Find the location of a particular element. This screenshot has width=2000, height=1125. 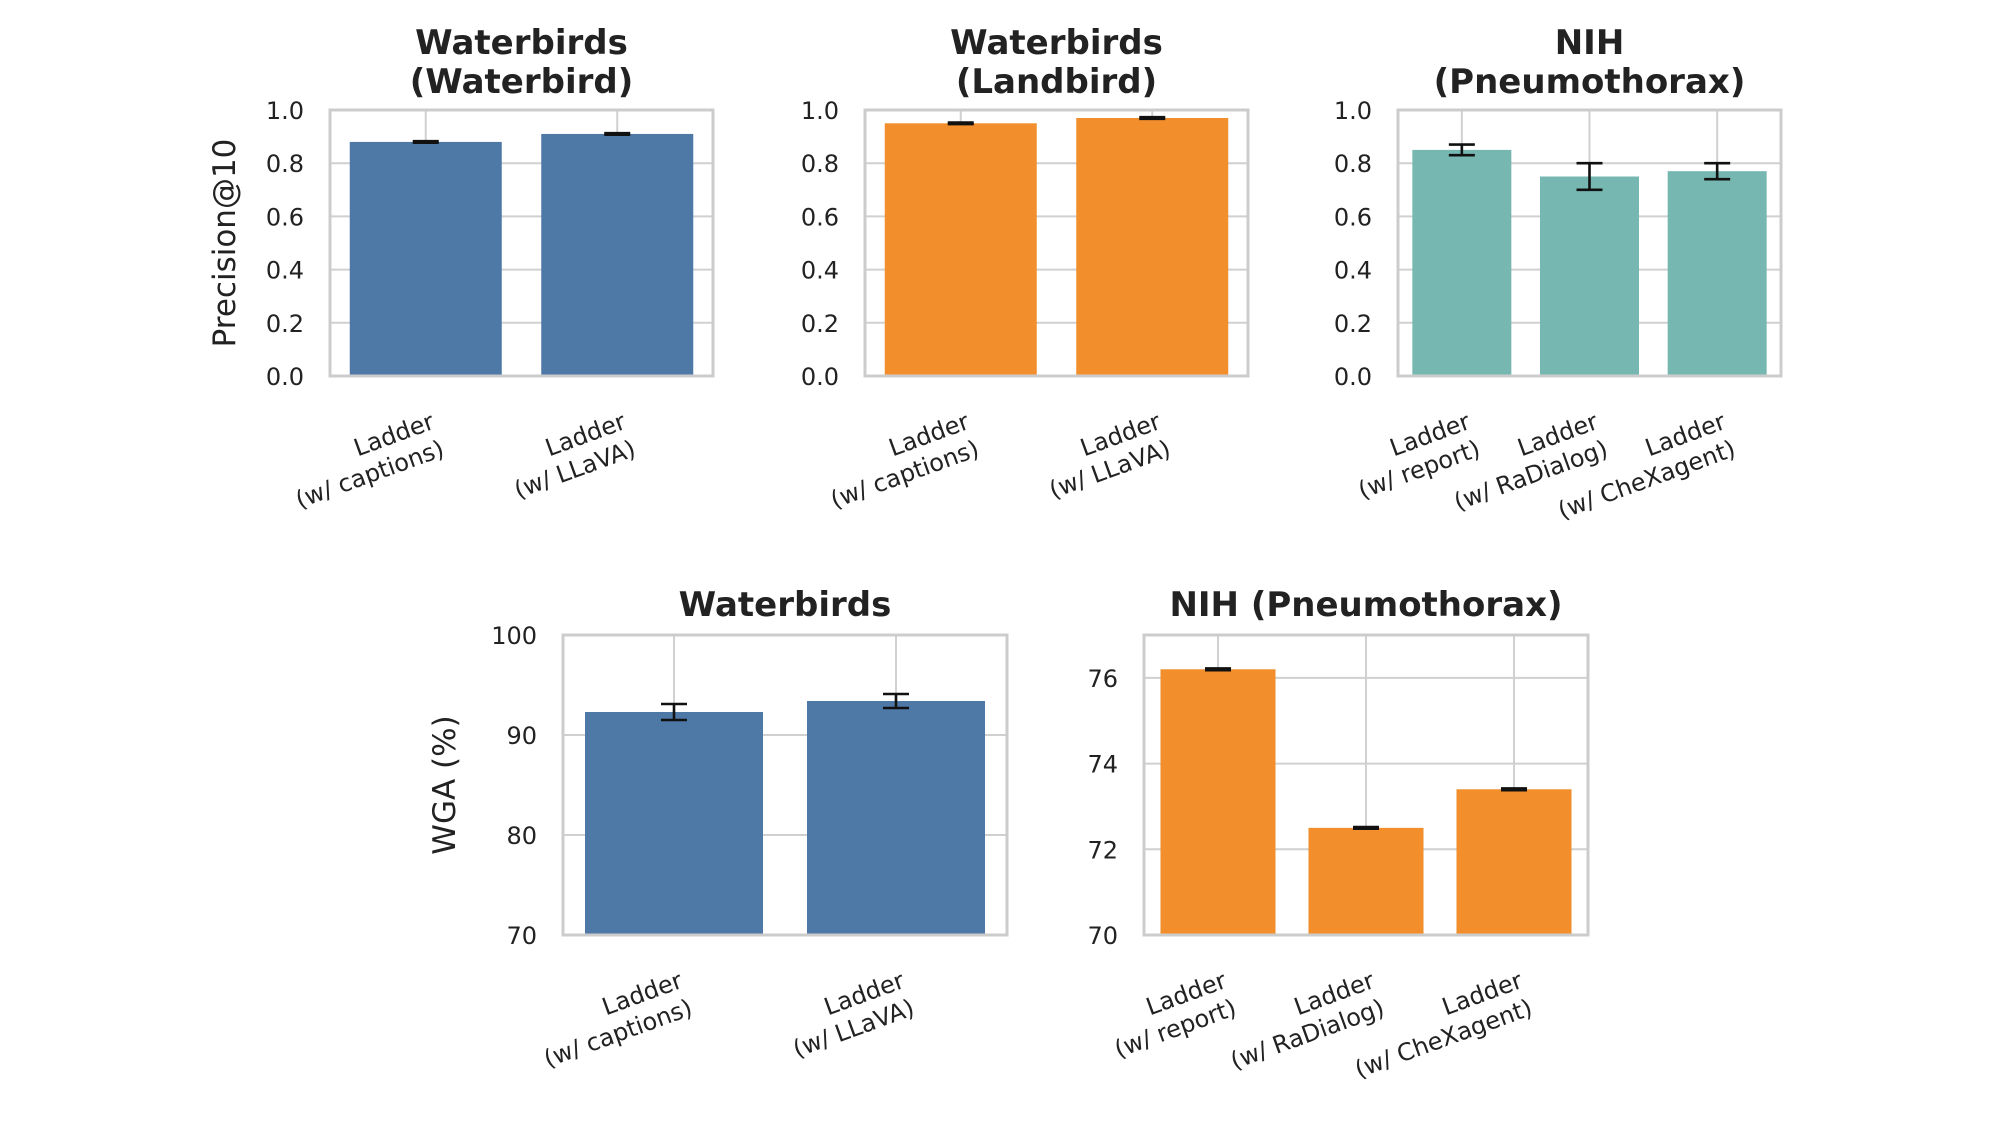

y-axis-label: Precision@10 is located at coordinates (225, 243).